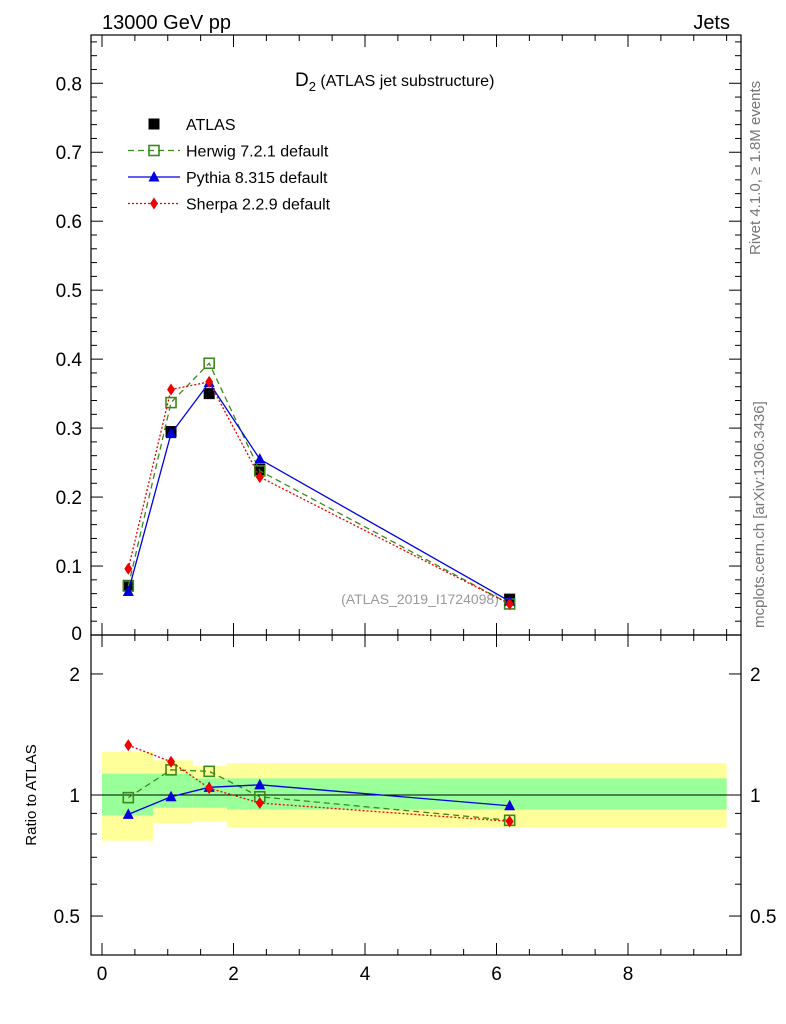 This screenshot has width=786, height=1024. Describe the element at coordinates (759, 514) in the screenshot. I see `mcplots-reference-label: mcplots.cern.ch [arXiv:1306.3436]` at that location.